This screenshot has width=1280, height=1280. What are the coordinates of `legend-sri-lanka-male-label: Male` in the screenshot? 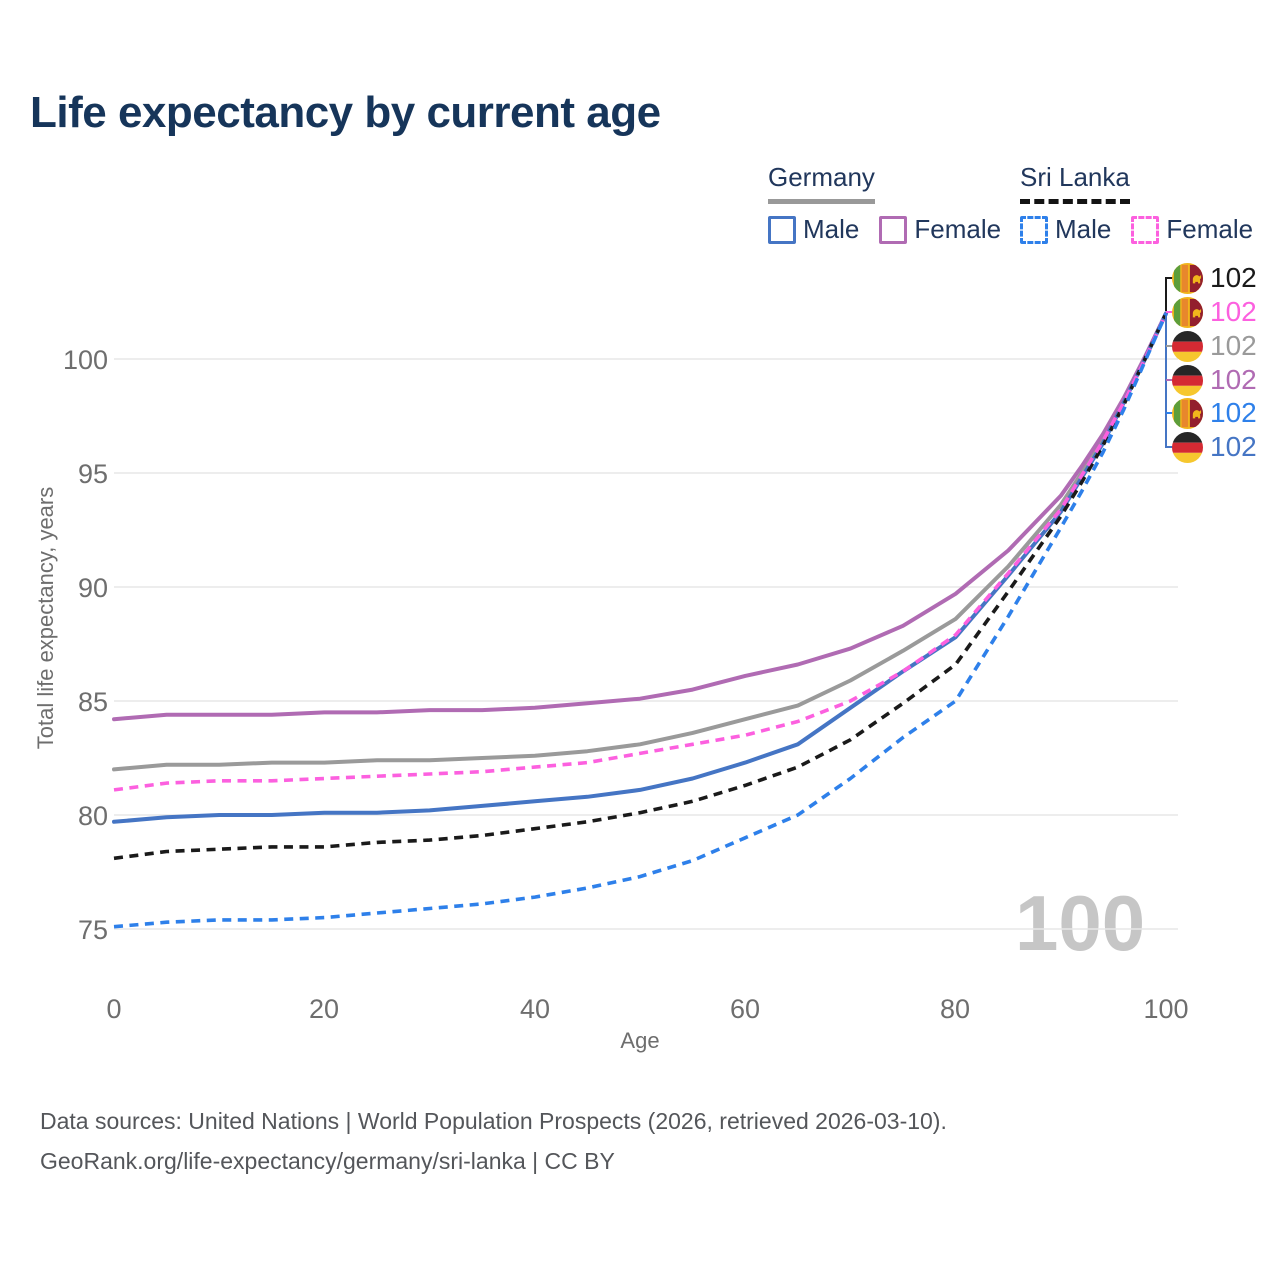 It's located at (1083, 229).